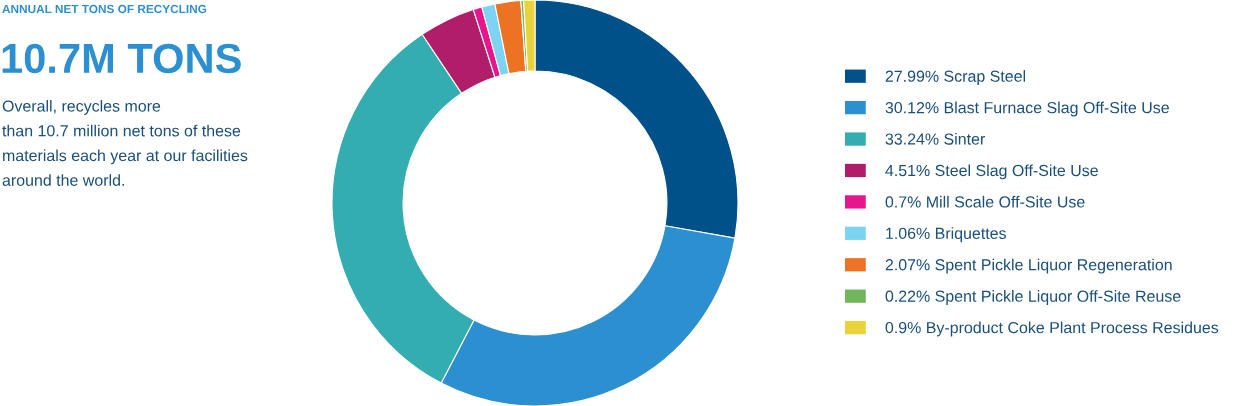 This screenshot has height=406, width=1250. I want to click on legend-label: 33.24% Sinter, so click(935, 138).